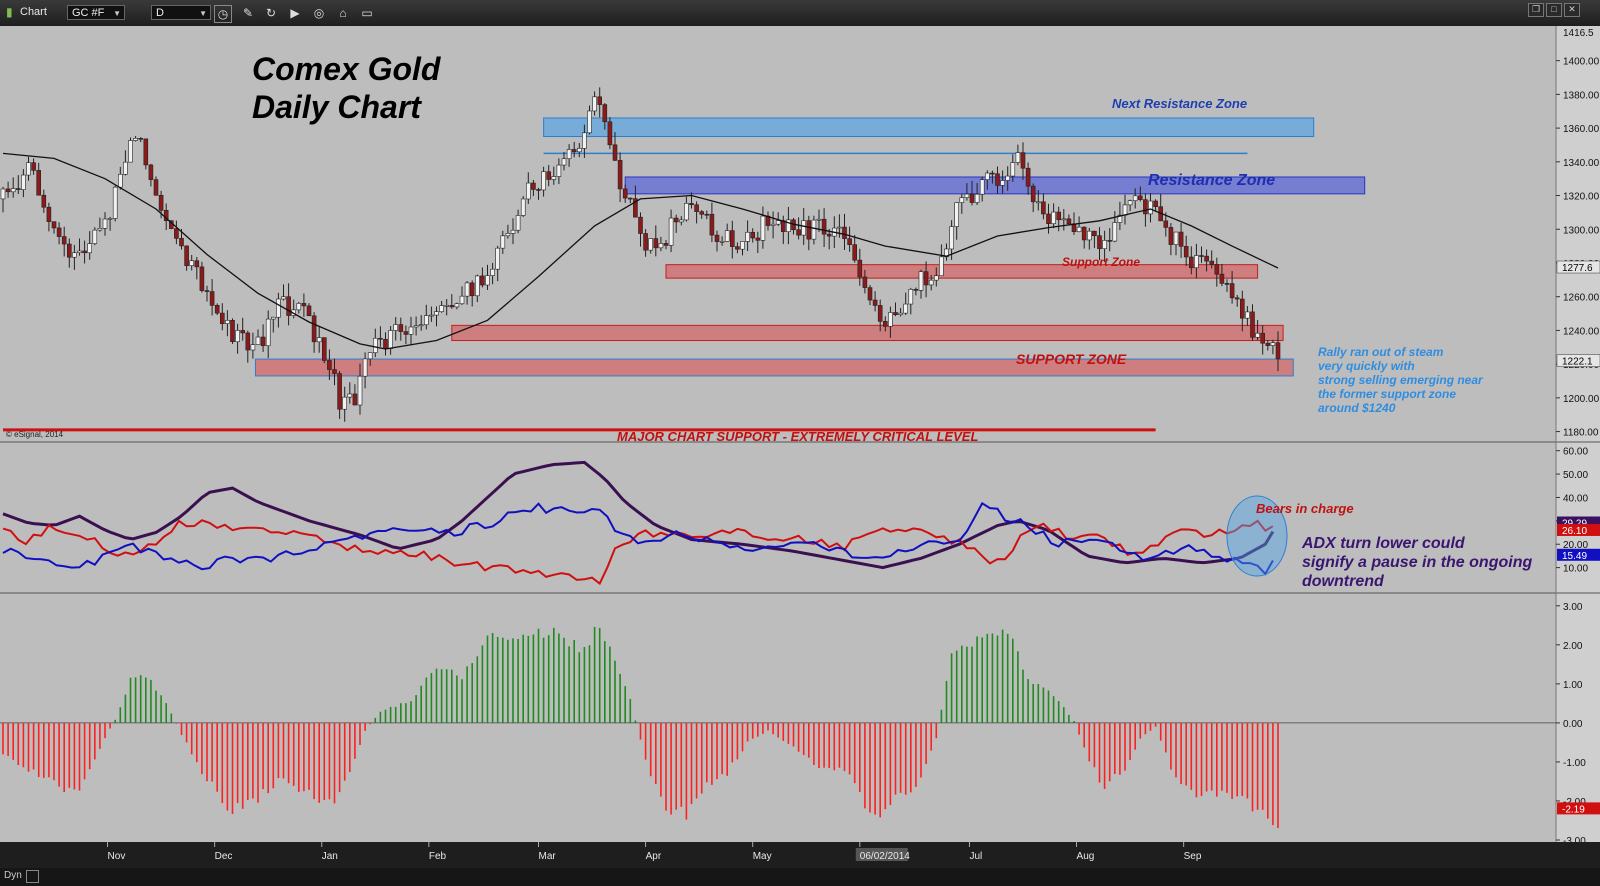 Image resolution: width=1600 pixels, height=886 pixels. Describe the element at coordinates (881, 854) in the screenshot. I see `date-cursor-box` at that location.